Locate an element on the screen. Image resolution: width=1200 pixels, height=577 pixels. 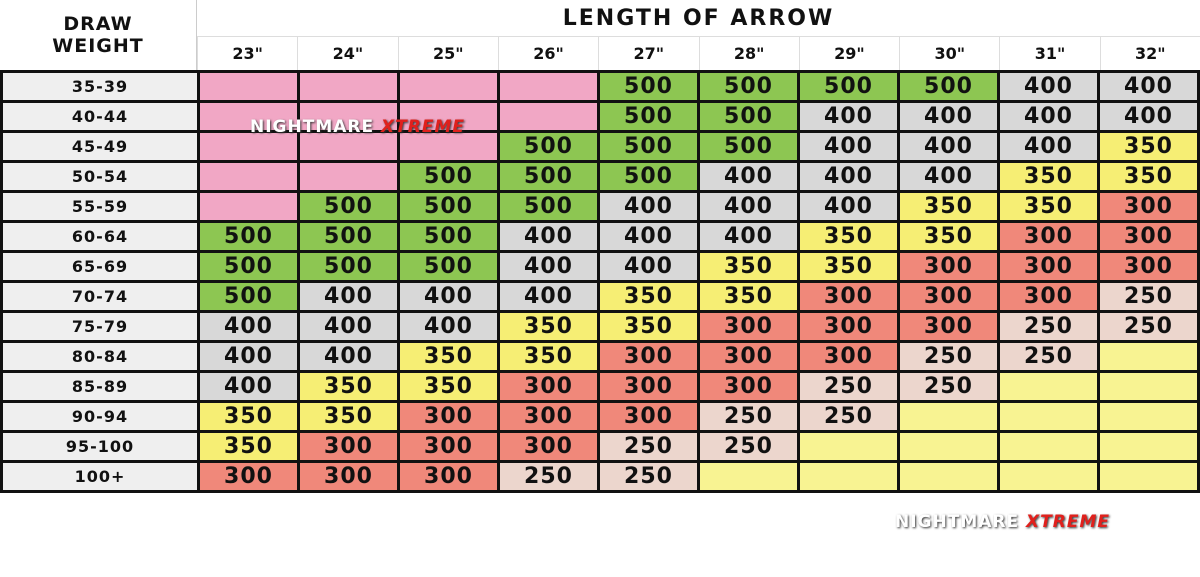
column-header: 23" is located at coordinates (247, 53).